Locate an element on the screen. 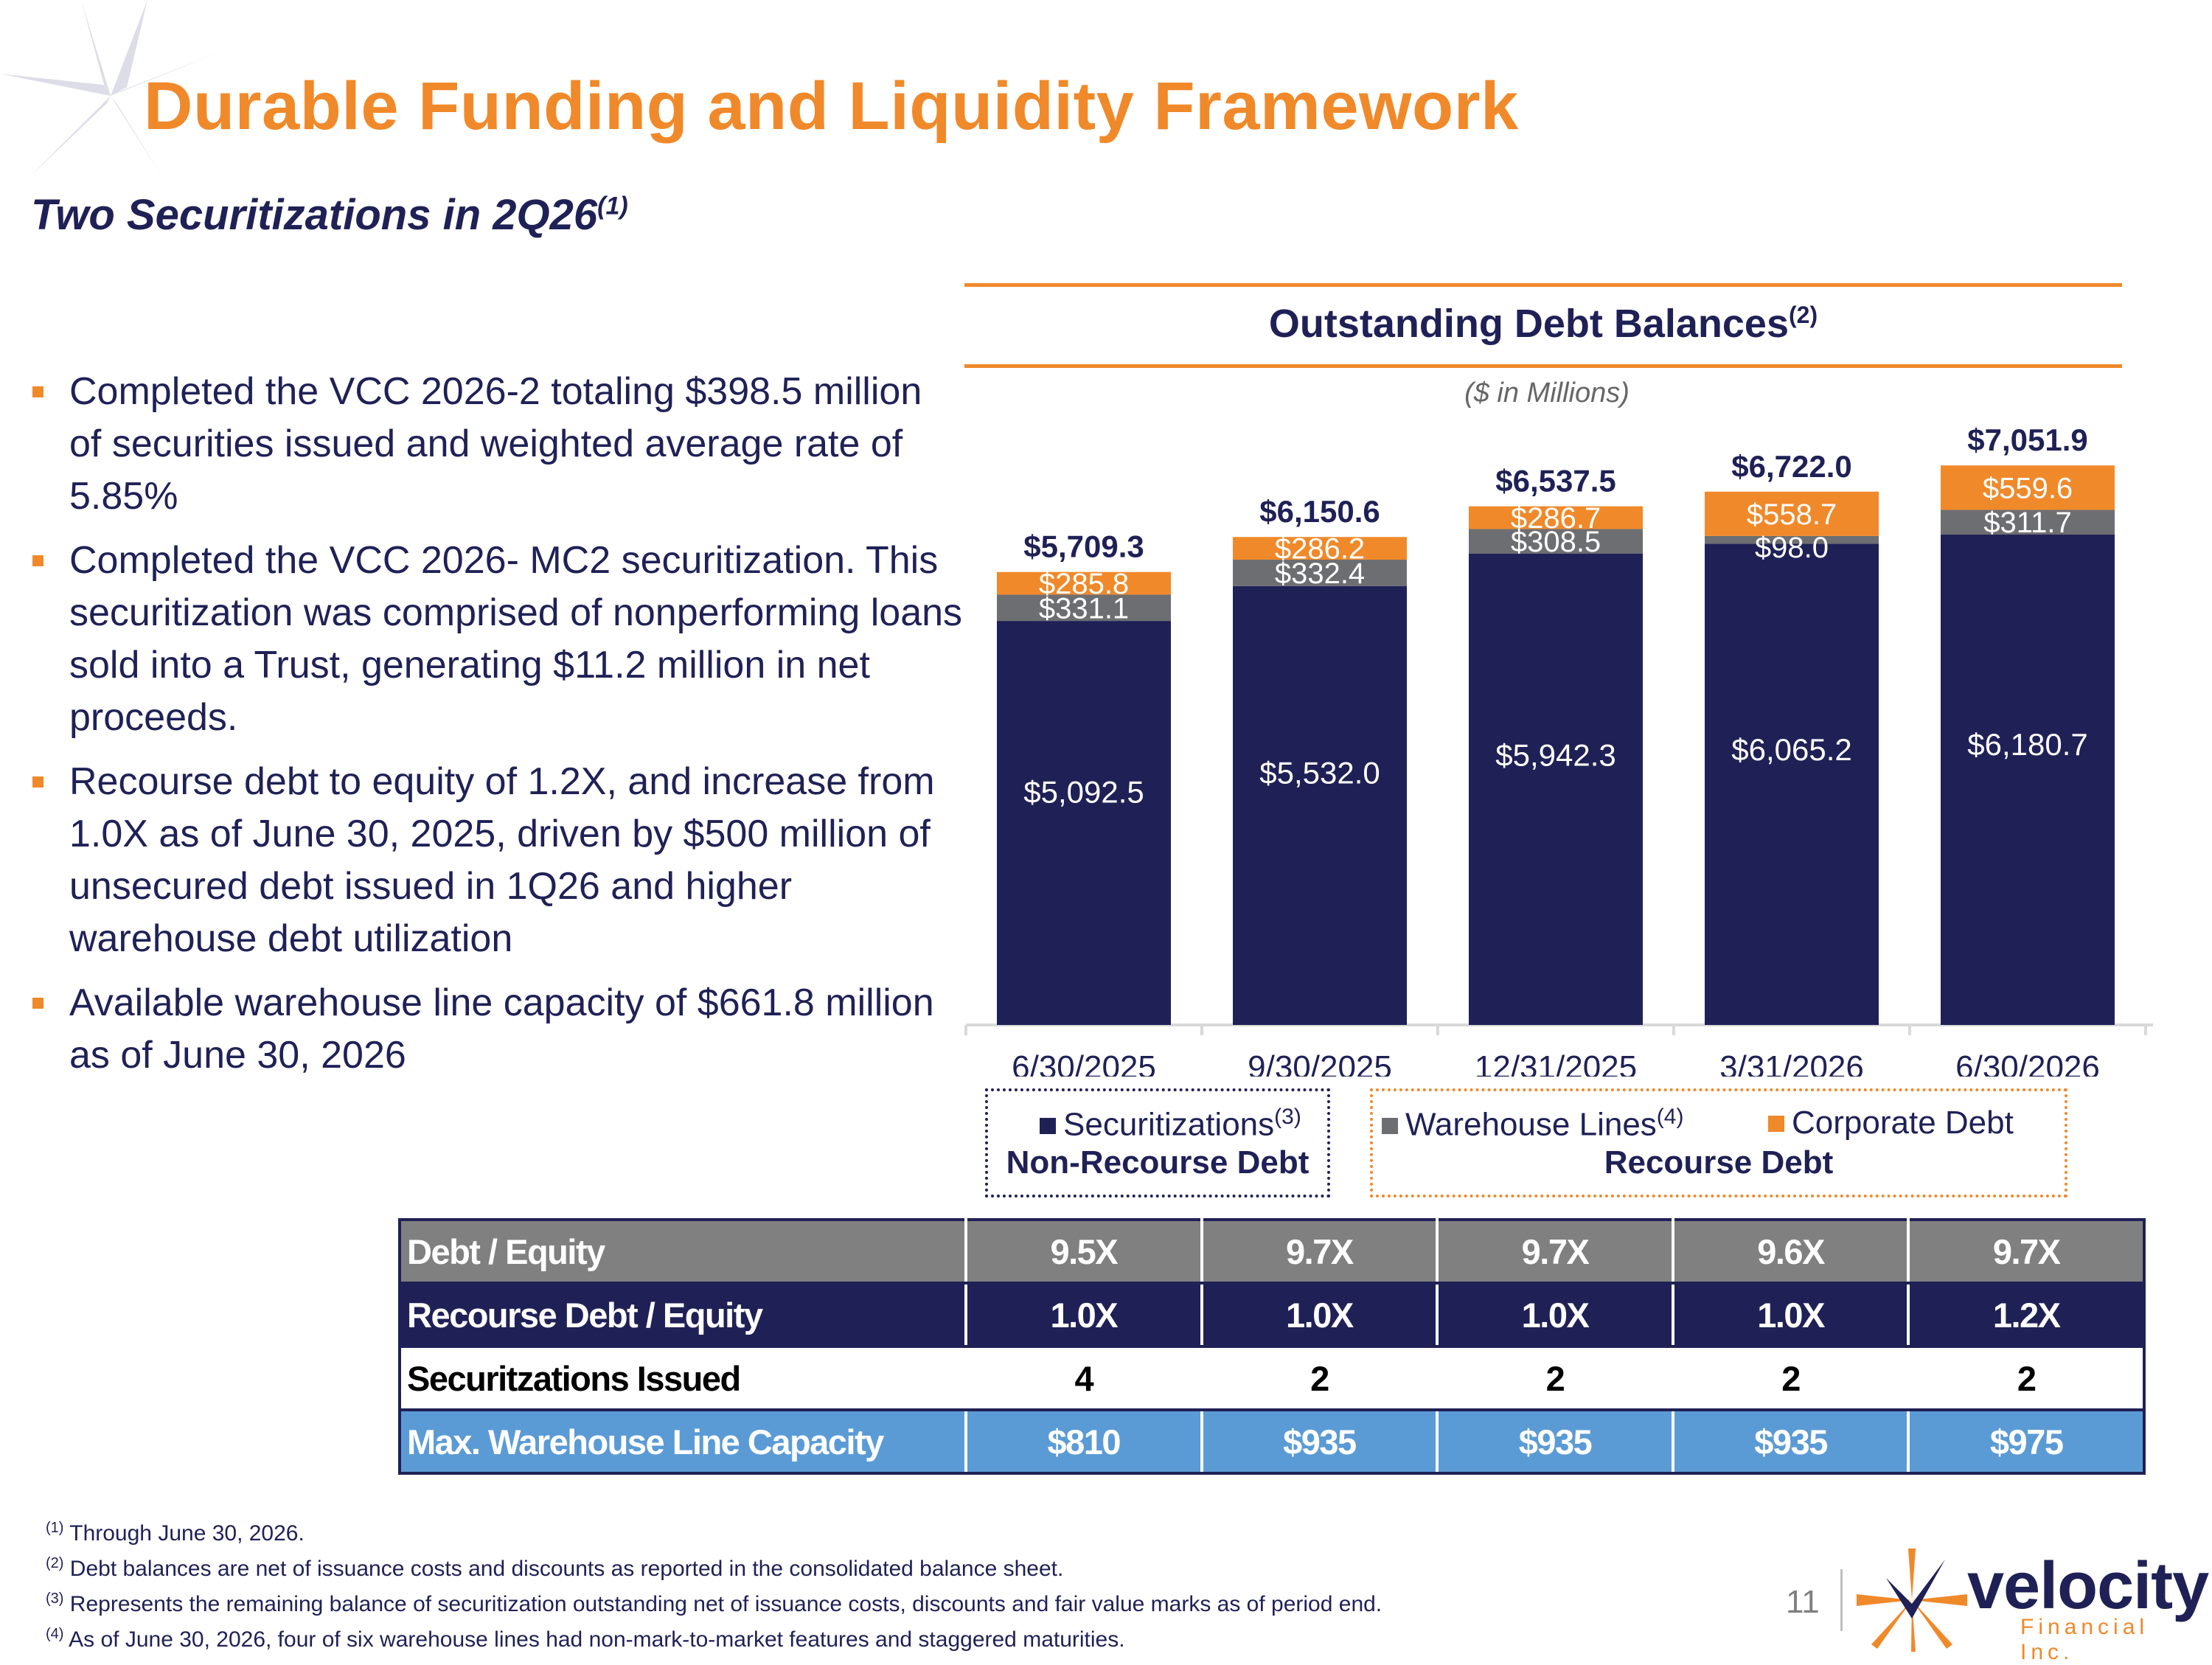  legend-swatch-corporate-debt is located at coordinates (1776, 1124).